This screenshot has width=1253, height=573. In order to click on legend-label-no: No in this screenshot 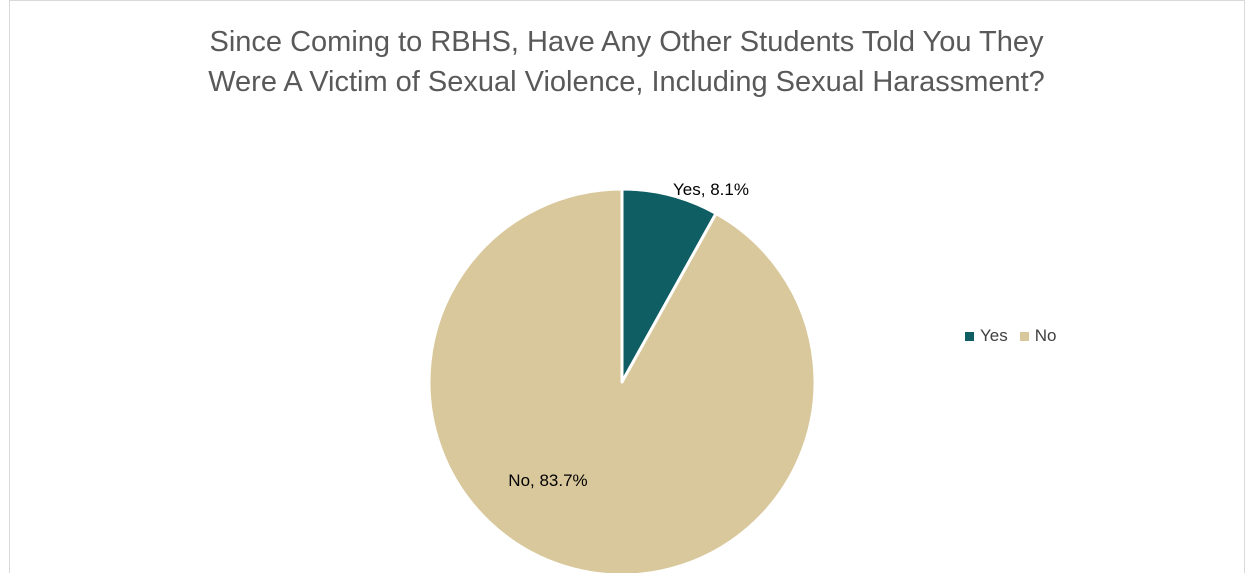, I will do `click(1045, 335)`.